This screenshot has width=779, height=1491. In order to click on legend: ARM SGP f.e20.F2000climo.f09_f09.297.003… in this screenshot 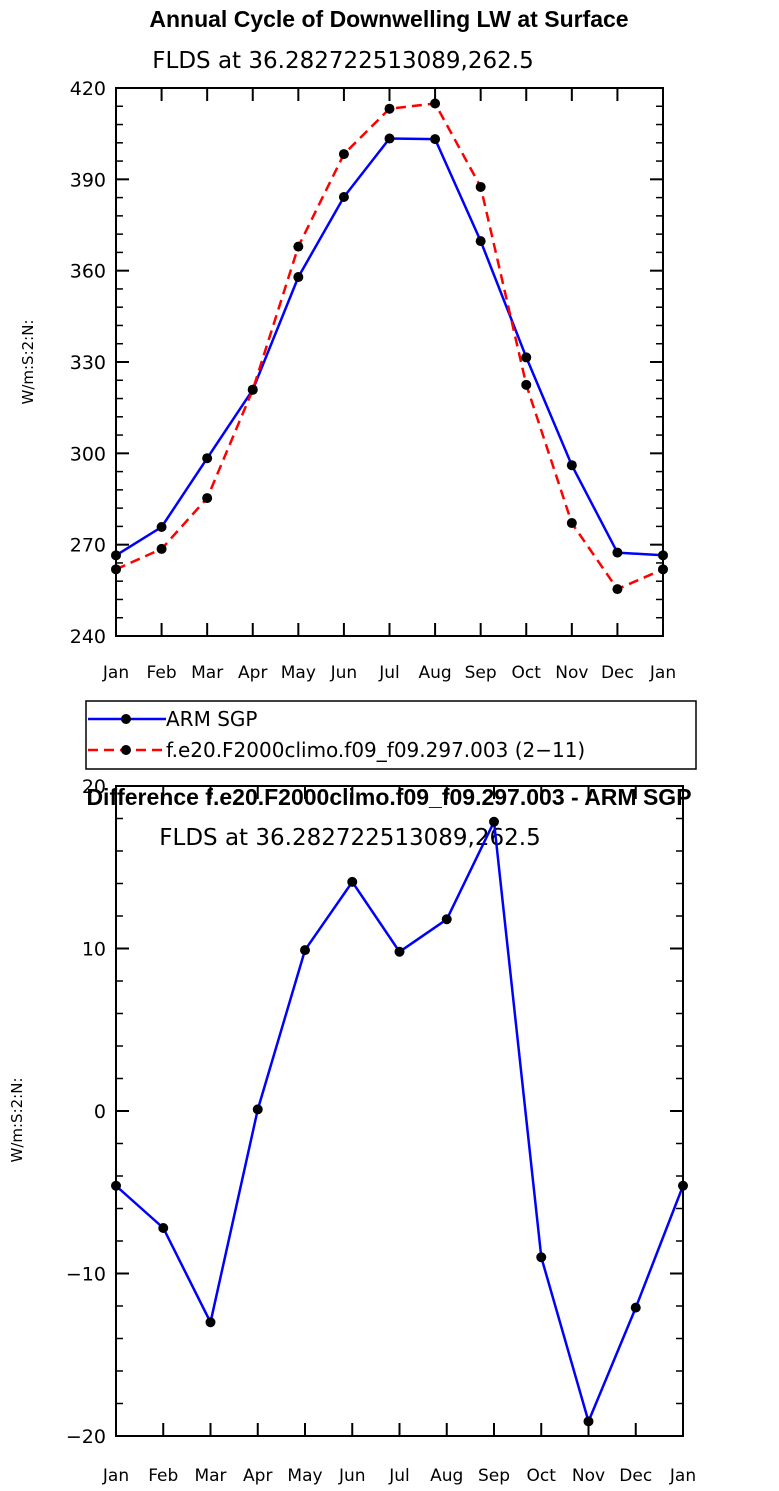, I will do `click(391, 735)`.